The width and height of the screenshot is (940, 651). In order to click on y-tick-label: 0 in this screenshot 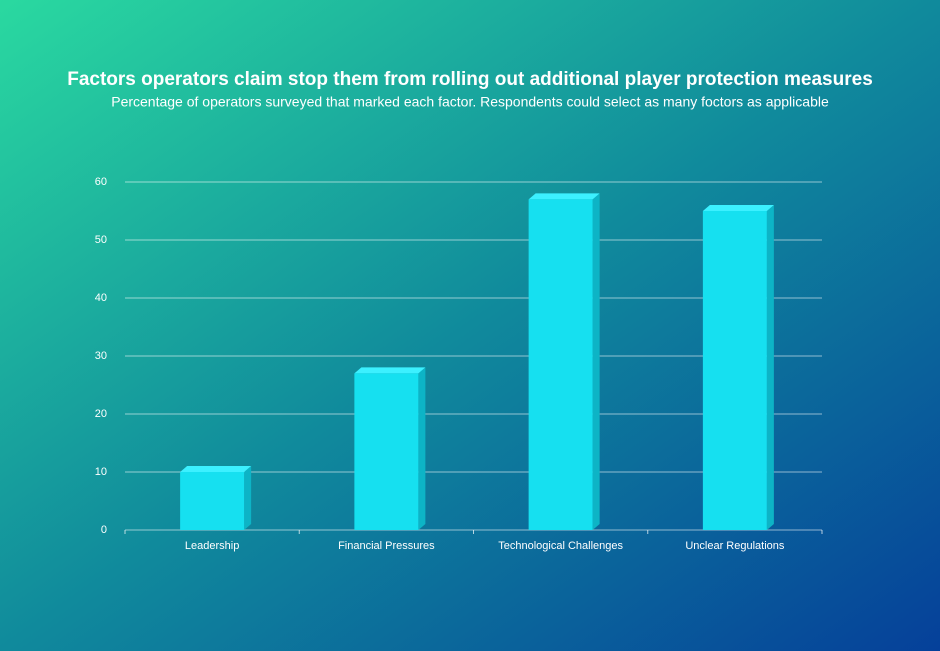, I will do `click(104, 530)`.